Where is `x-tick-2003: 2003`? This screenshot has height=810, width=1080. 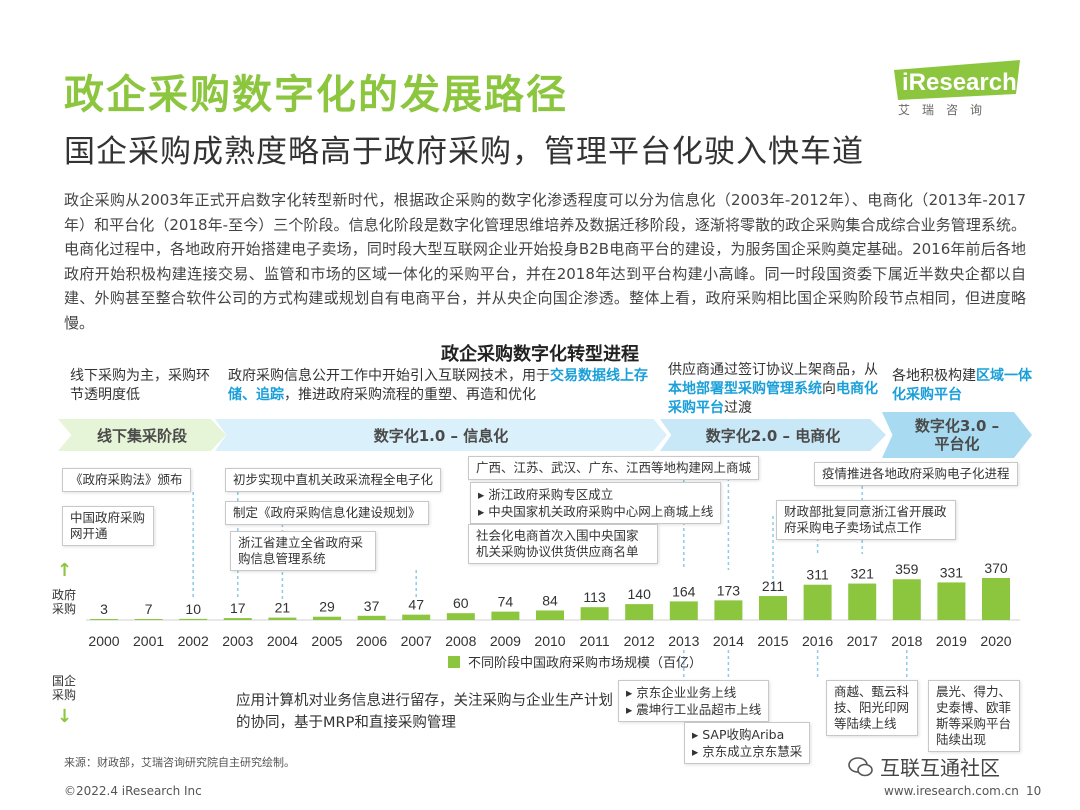
x-tick-2003: 2003 is located at coordinates (237, 641).